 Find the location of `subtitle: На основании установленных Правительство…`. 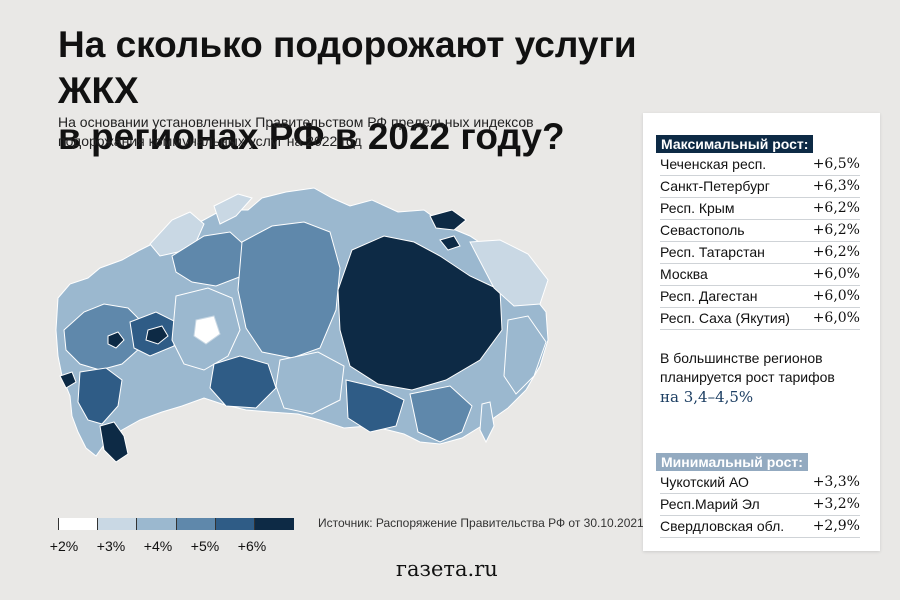

subtitle: На основании установленных Правительство… is located at coordinates (338, 132).